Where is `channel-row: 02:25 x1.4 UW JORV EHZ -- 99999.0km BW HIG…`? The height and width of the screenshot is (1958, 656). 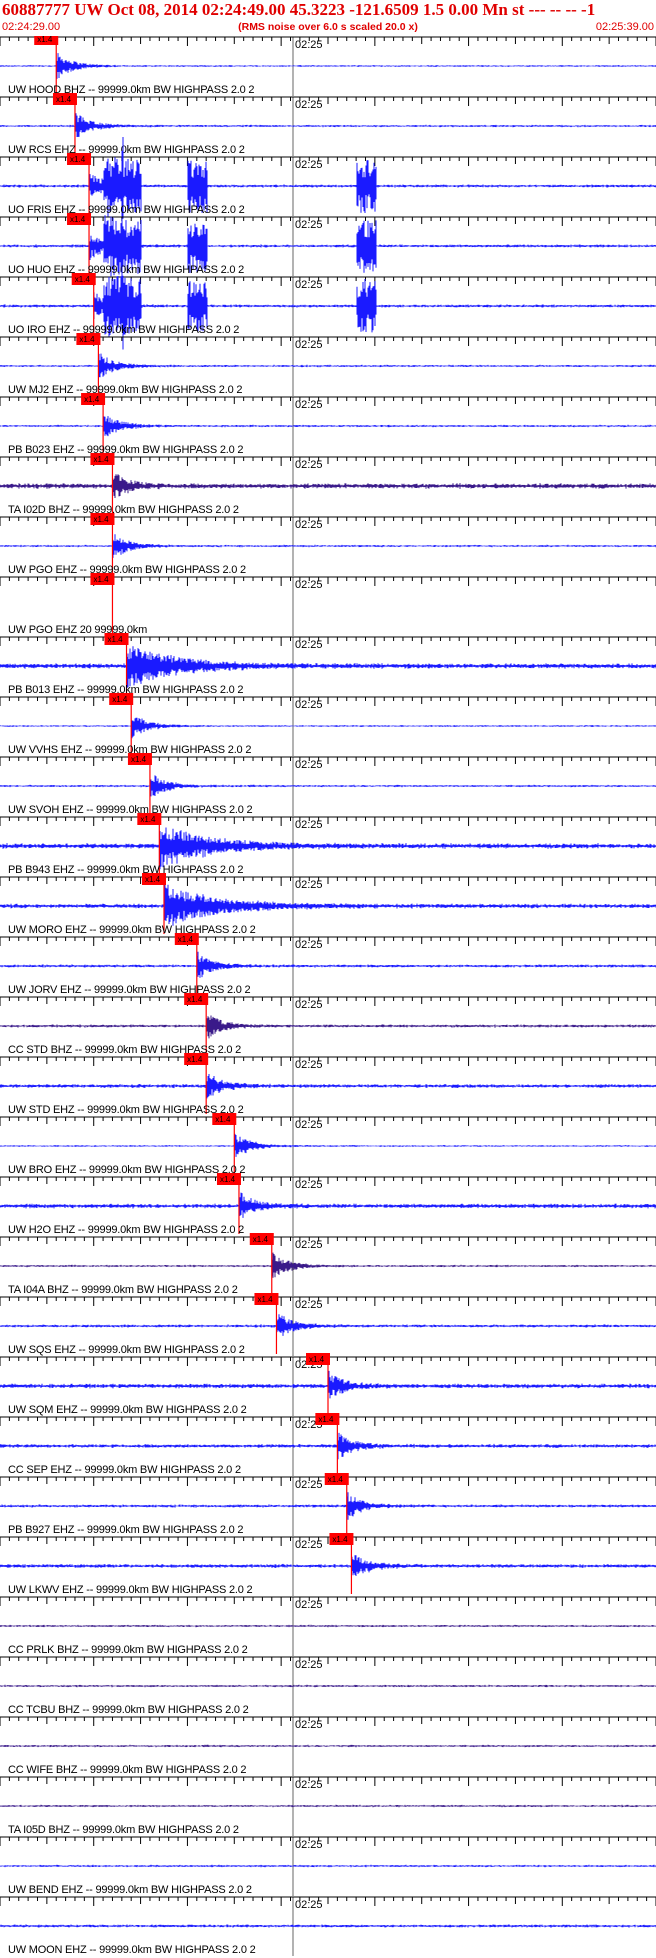
channel-row: 02:25 x1.4 UW JORV EHZ -- 99999.0km BW HIG… is located at coordinates (328, 964).